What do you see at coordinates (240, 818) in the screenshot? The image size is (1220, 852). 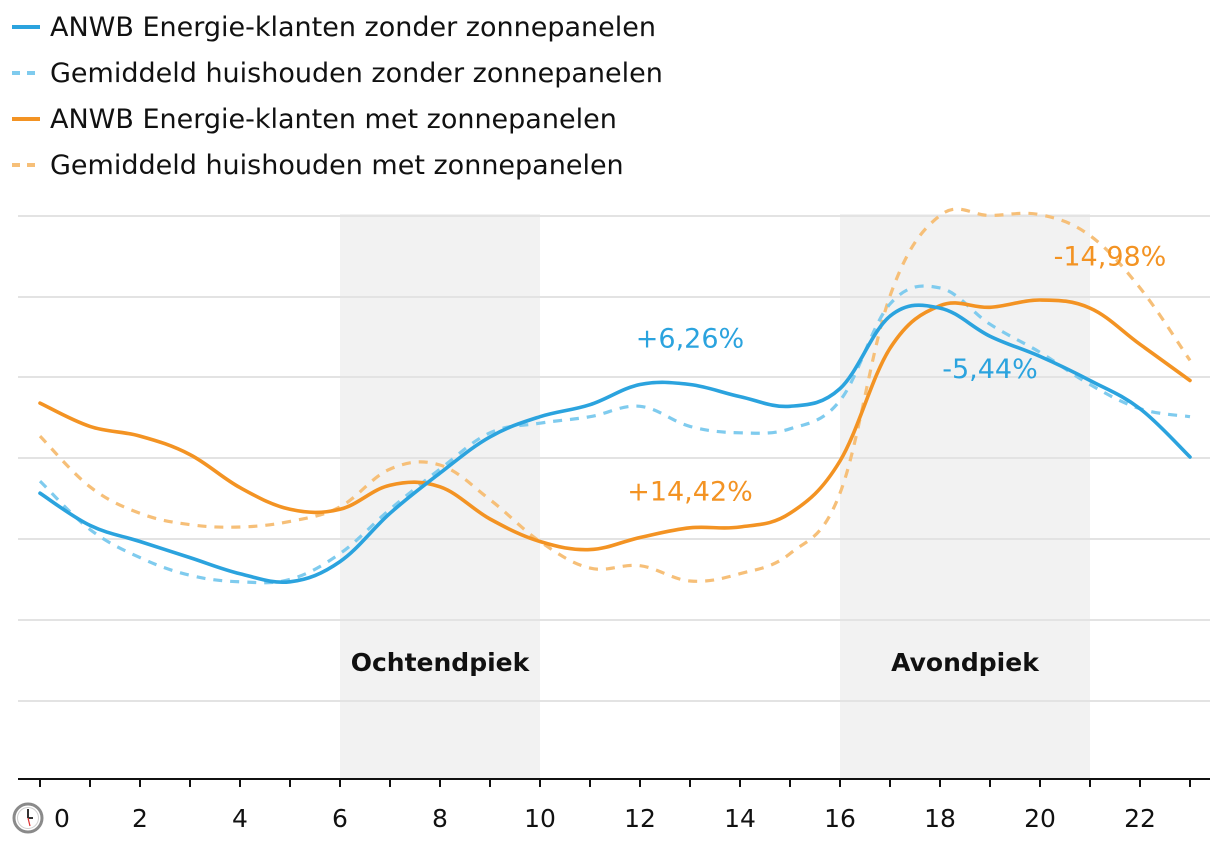 I see `x-tick-label: 4` at bounding box center [240, 818].